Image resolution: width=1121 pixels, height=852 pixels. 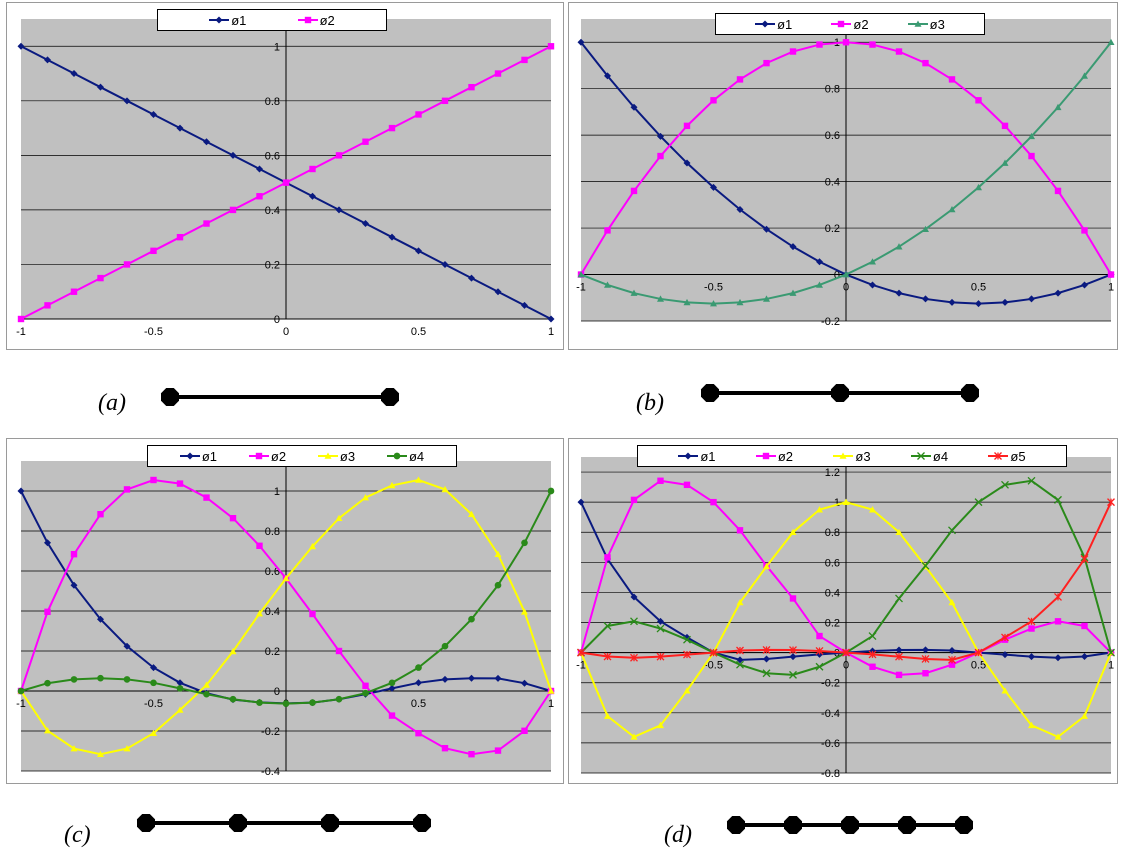 I want to click on element-diagram-a, so click(x=280, y=397).